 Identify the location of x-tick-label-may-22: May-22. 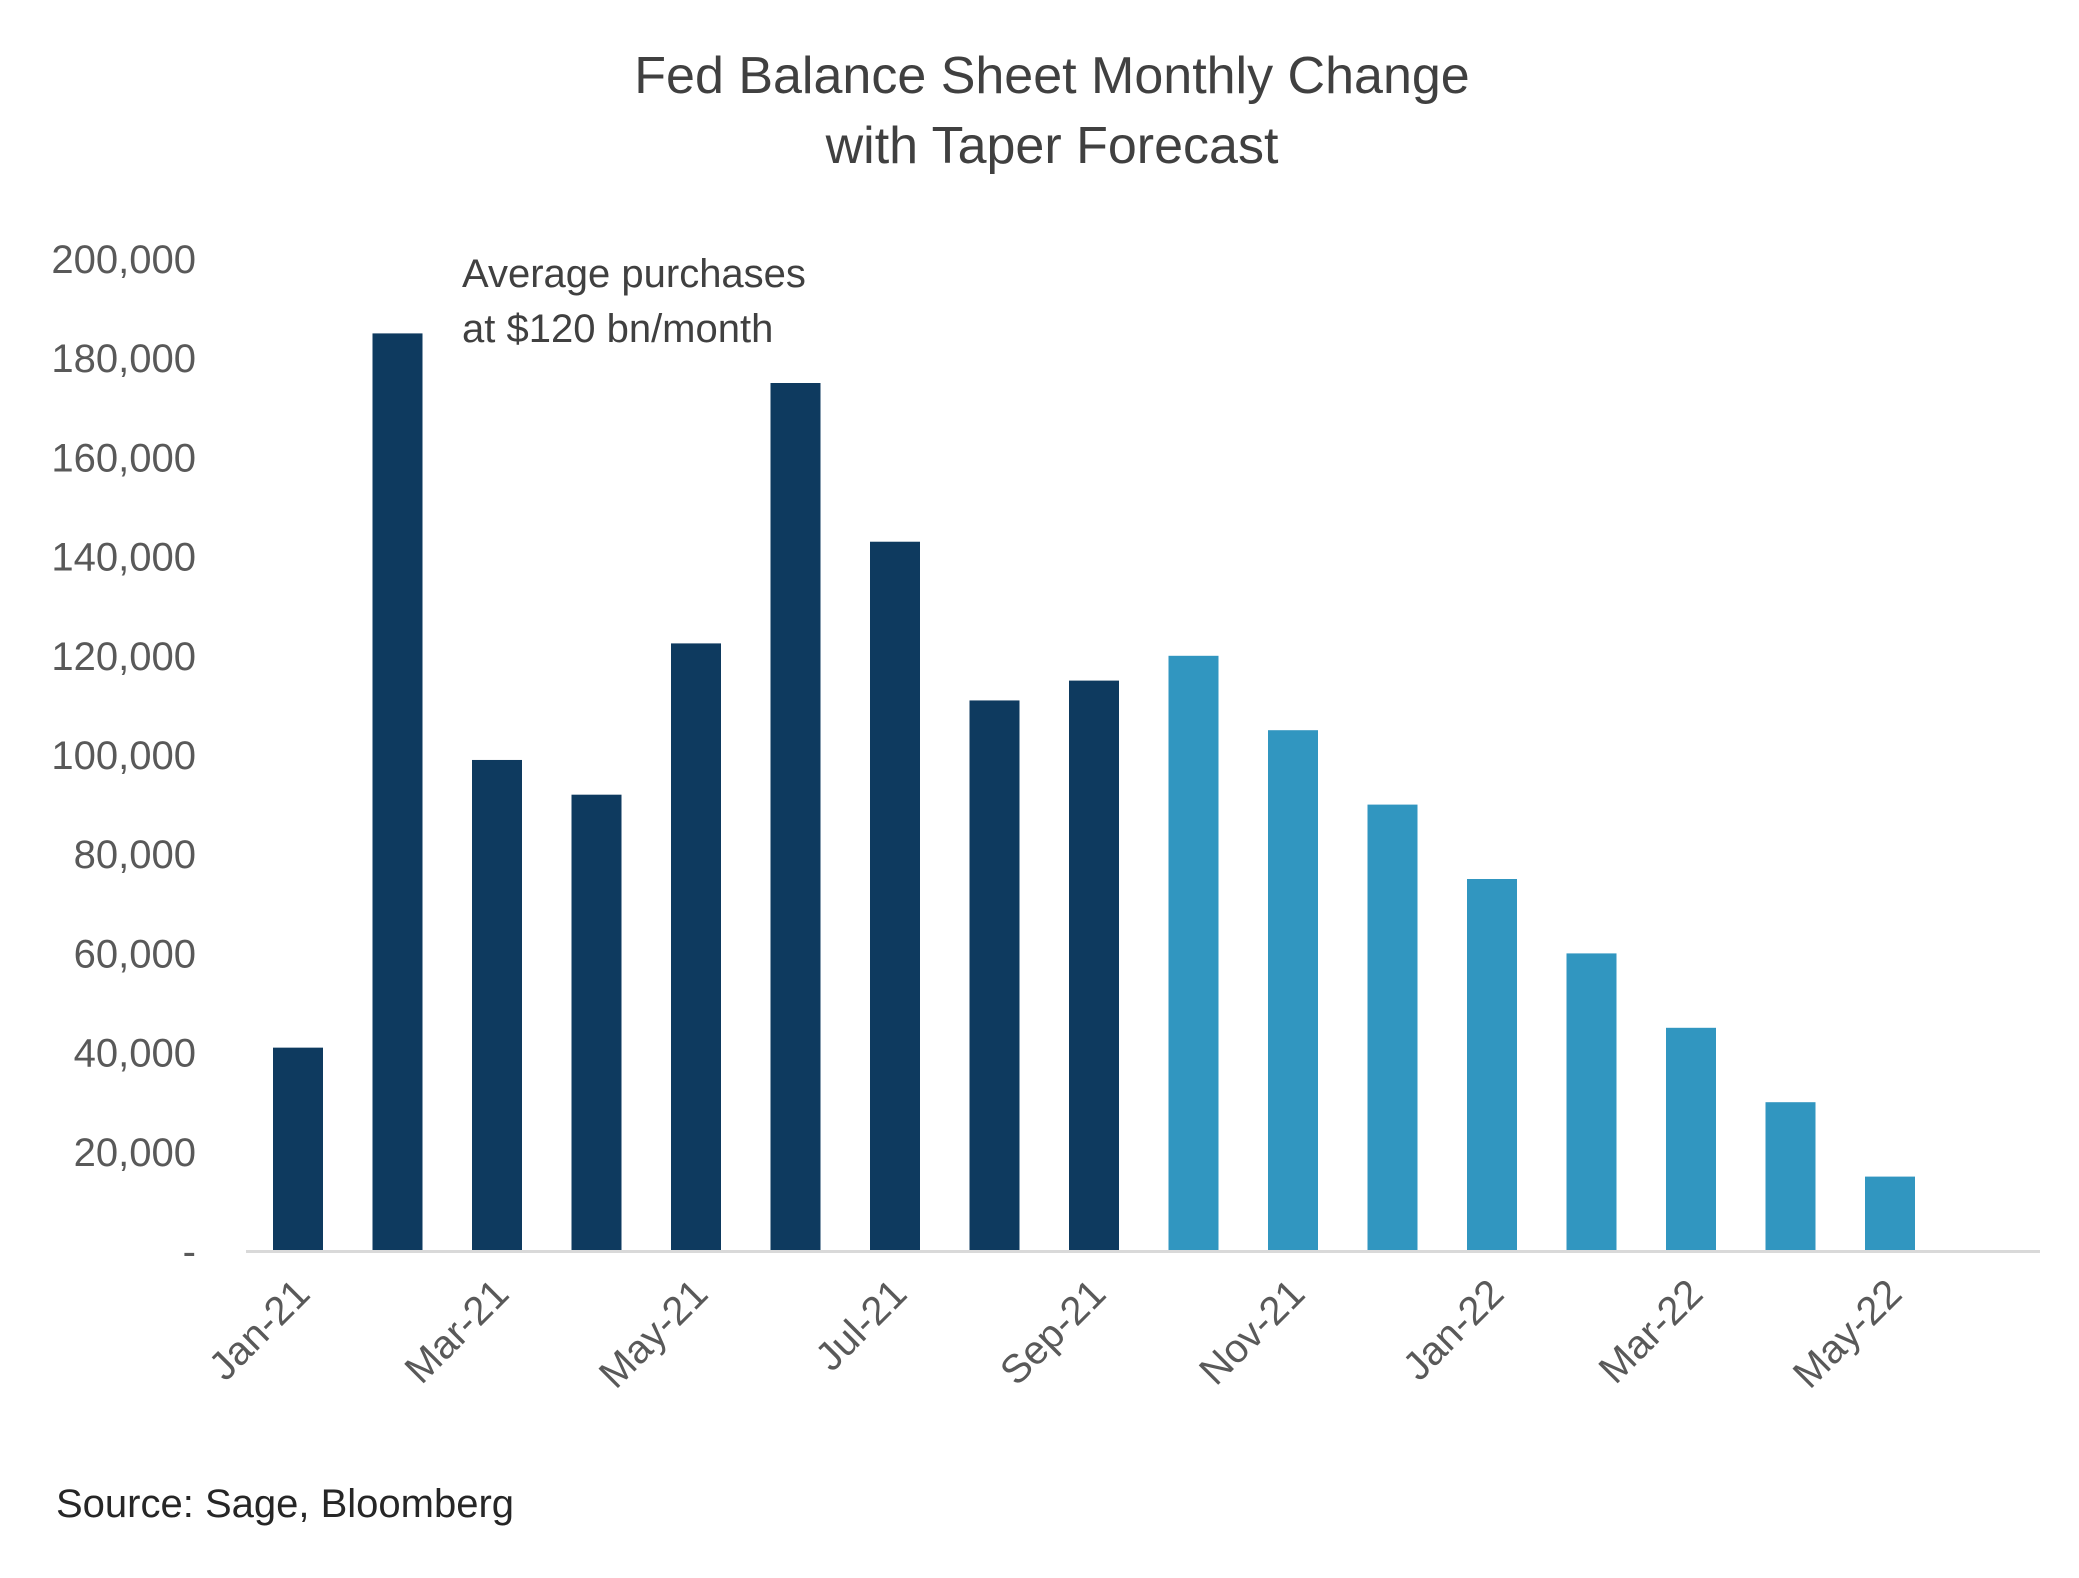
(1847, 1333).